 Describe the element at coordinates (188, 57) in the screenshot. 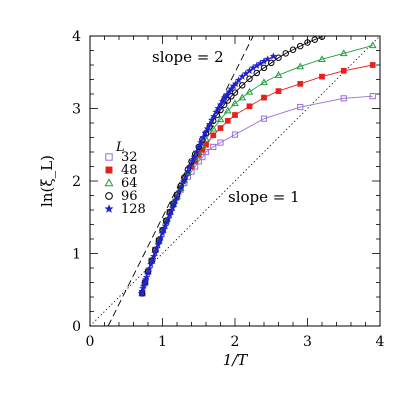

I see `annotation-slope-2: slope = 2` at that location.